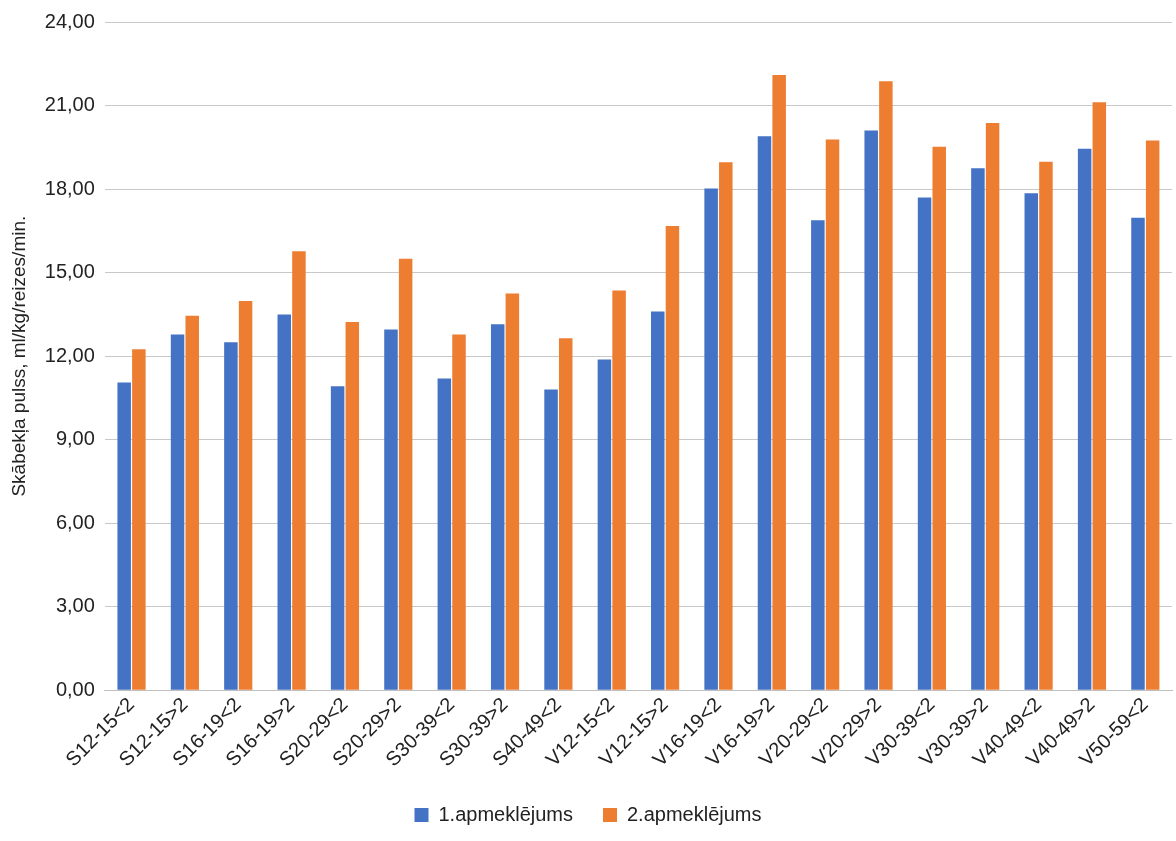  Describe the element at coordinates (69, 20) in the screenshot. I see `y-tick-label: 24,00` at that location.